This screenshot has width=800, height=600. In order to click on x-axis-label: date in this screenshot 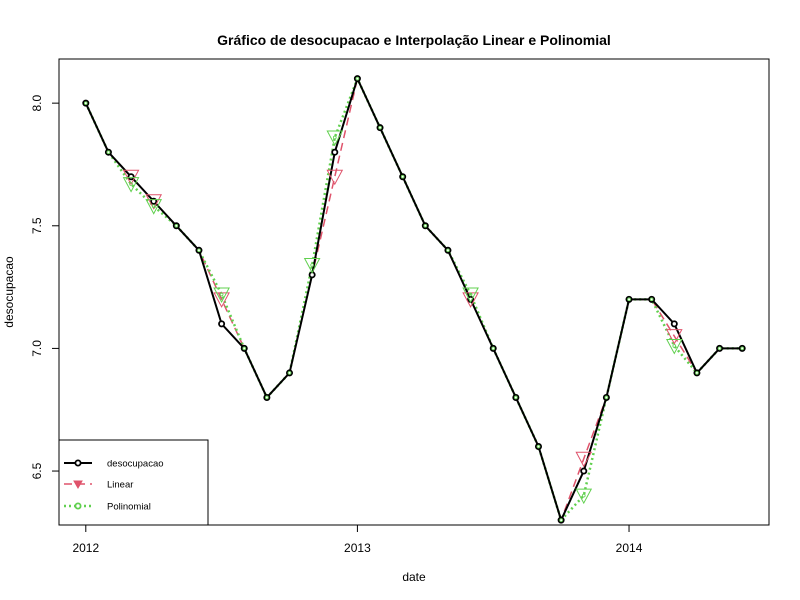, I will do `click(414, 577)`.